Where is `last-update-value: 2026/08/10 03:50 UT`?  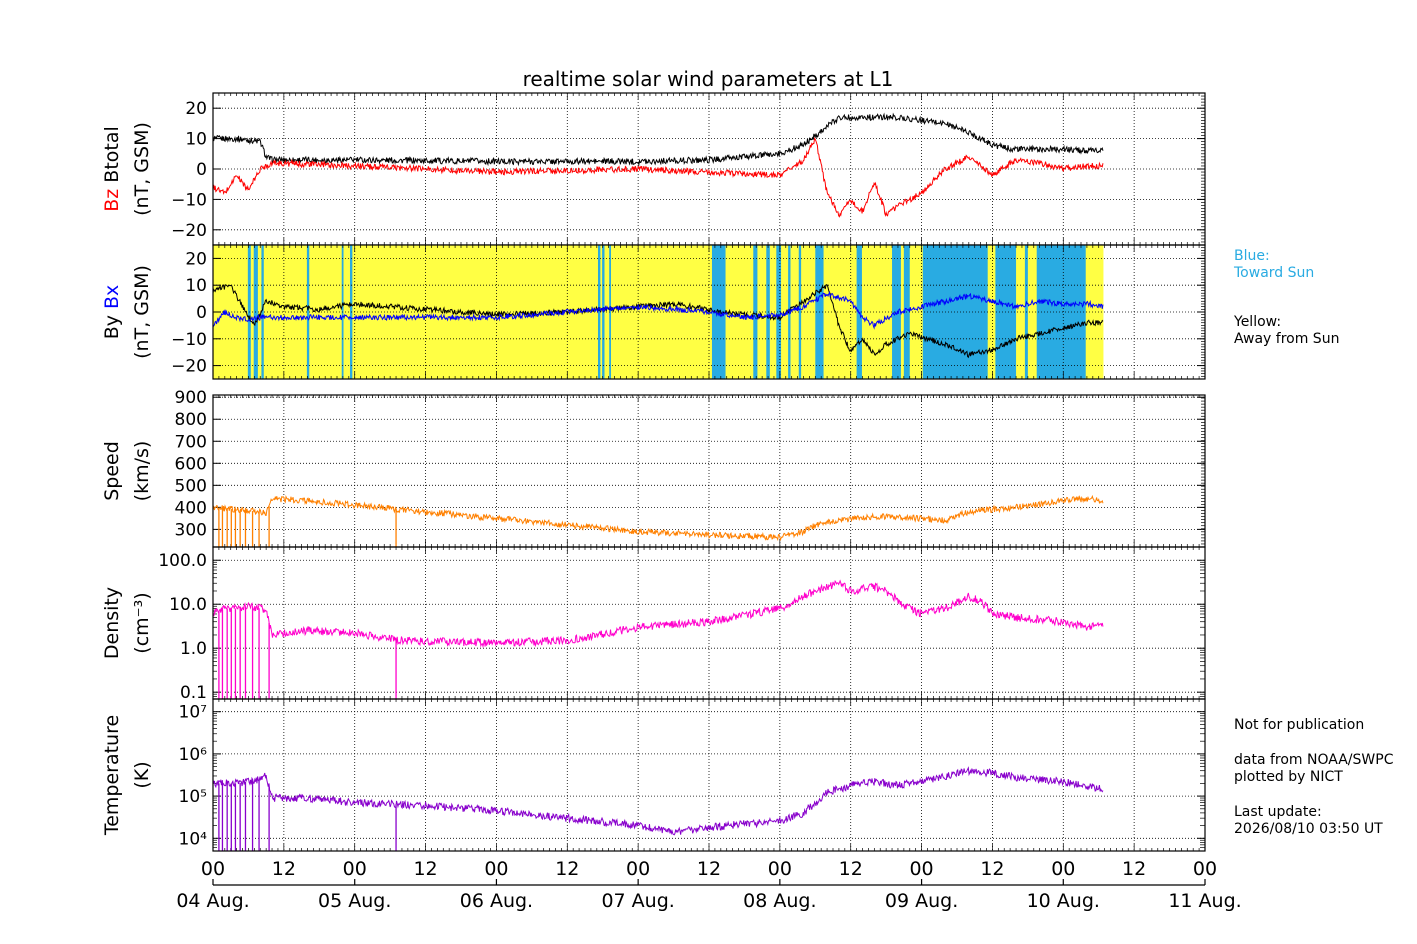
last-update-value: 2026/08/10 03:50 UT is located at coordinates (1308, 829).